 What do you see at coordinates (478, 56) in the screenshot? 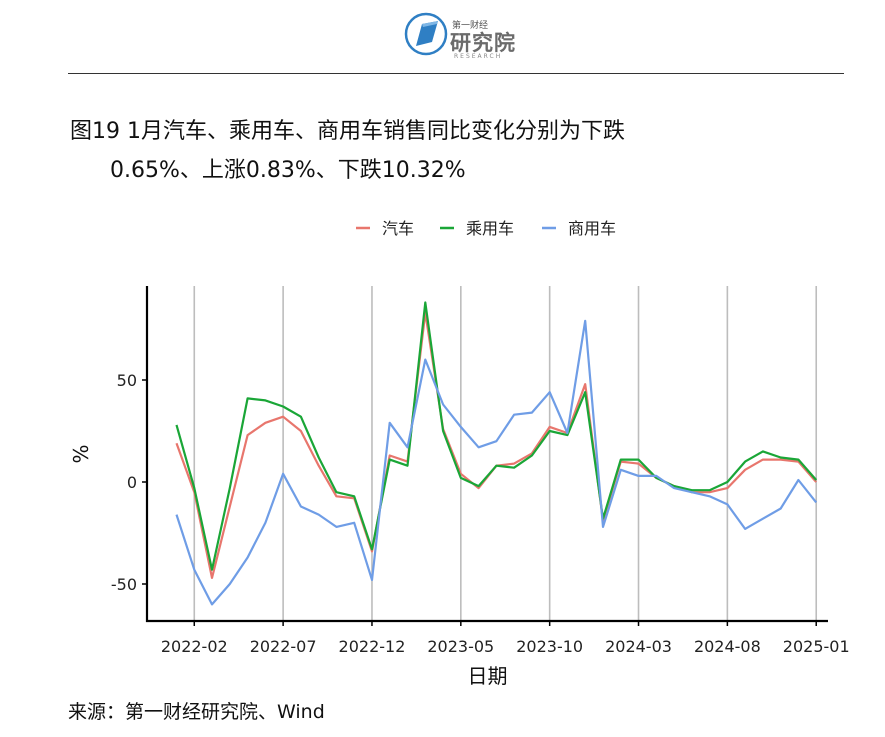
I see `logo-en-text: RESEARCH` at bounding box center [478, 56].